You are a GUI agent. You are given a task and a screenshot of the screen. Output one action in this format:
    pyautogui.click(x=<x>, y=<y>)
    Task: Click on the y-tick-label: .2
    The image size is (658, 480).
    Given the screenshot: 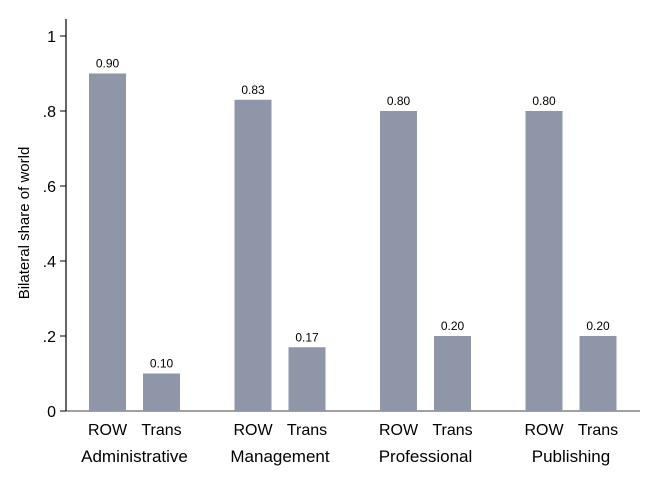 What is the action you would take?
    pyautogui.click(x=49, y=337)
    